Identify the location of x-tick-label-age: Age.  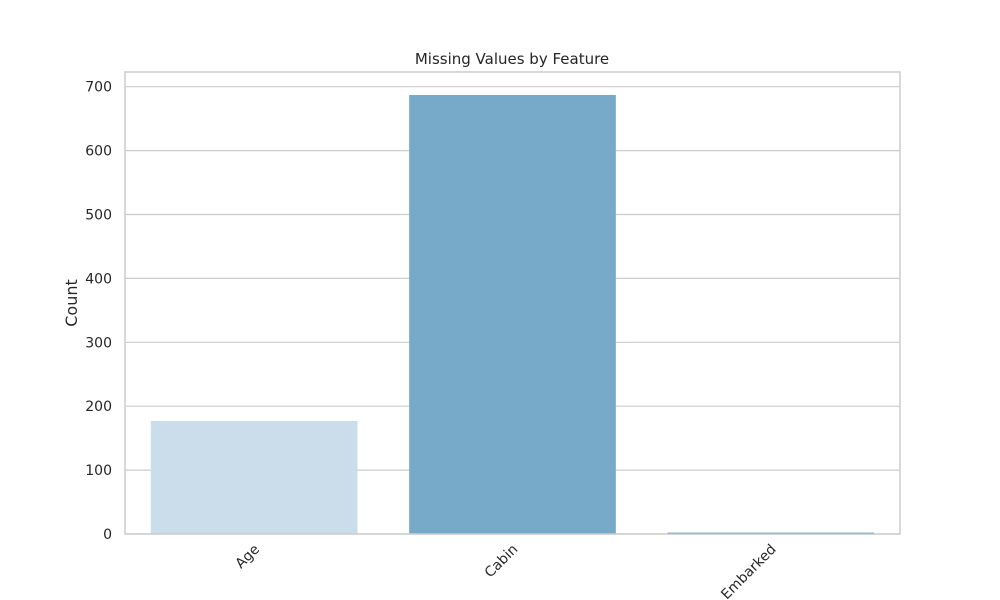
(248, 557).